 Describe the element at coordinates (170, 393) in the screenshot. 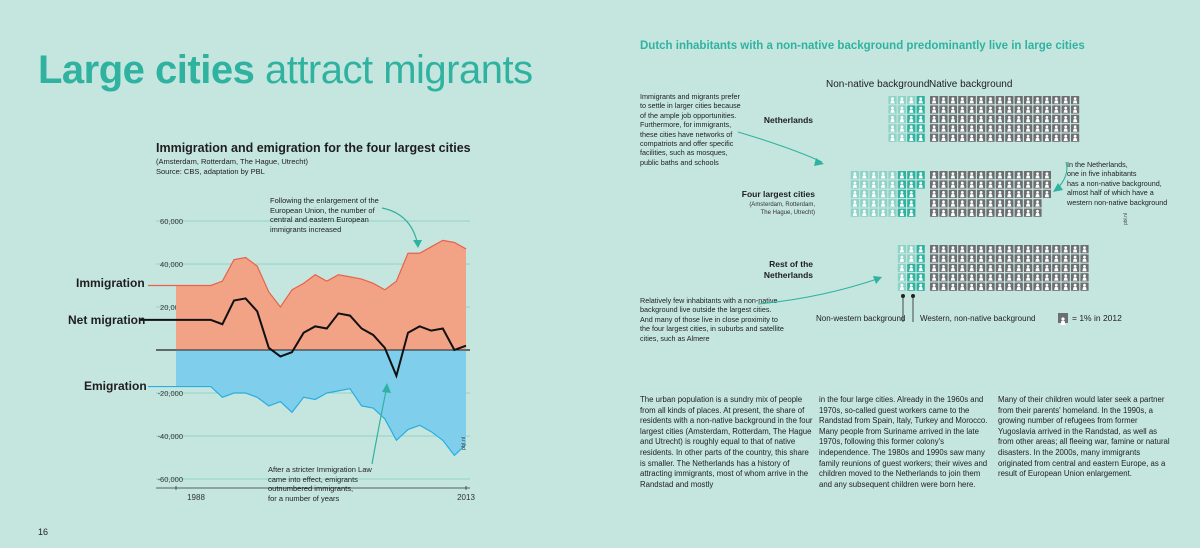

I see `y-tick-label: -20,000` at that location.